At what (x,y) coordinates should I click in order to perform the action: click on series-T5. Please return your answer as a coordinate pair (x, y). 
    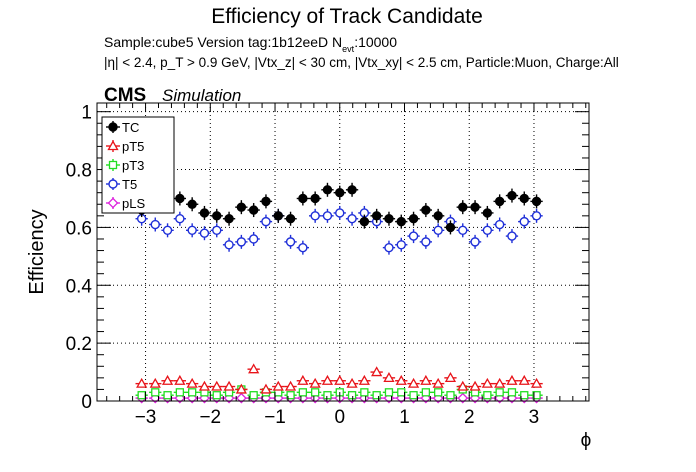
    Looking at the image, I should click on (339, 230).